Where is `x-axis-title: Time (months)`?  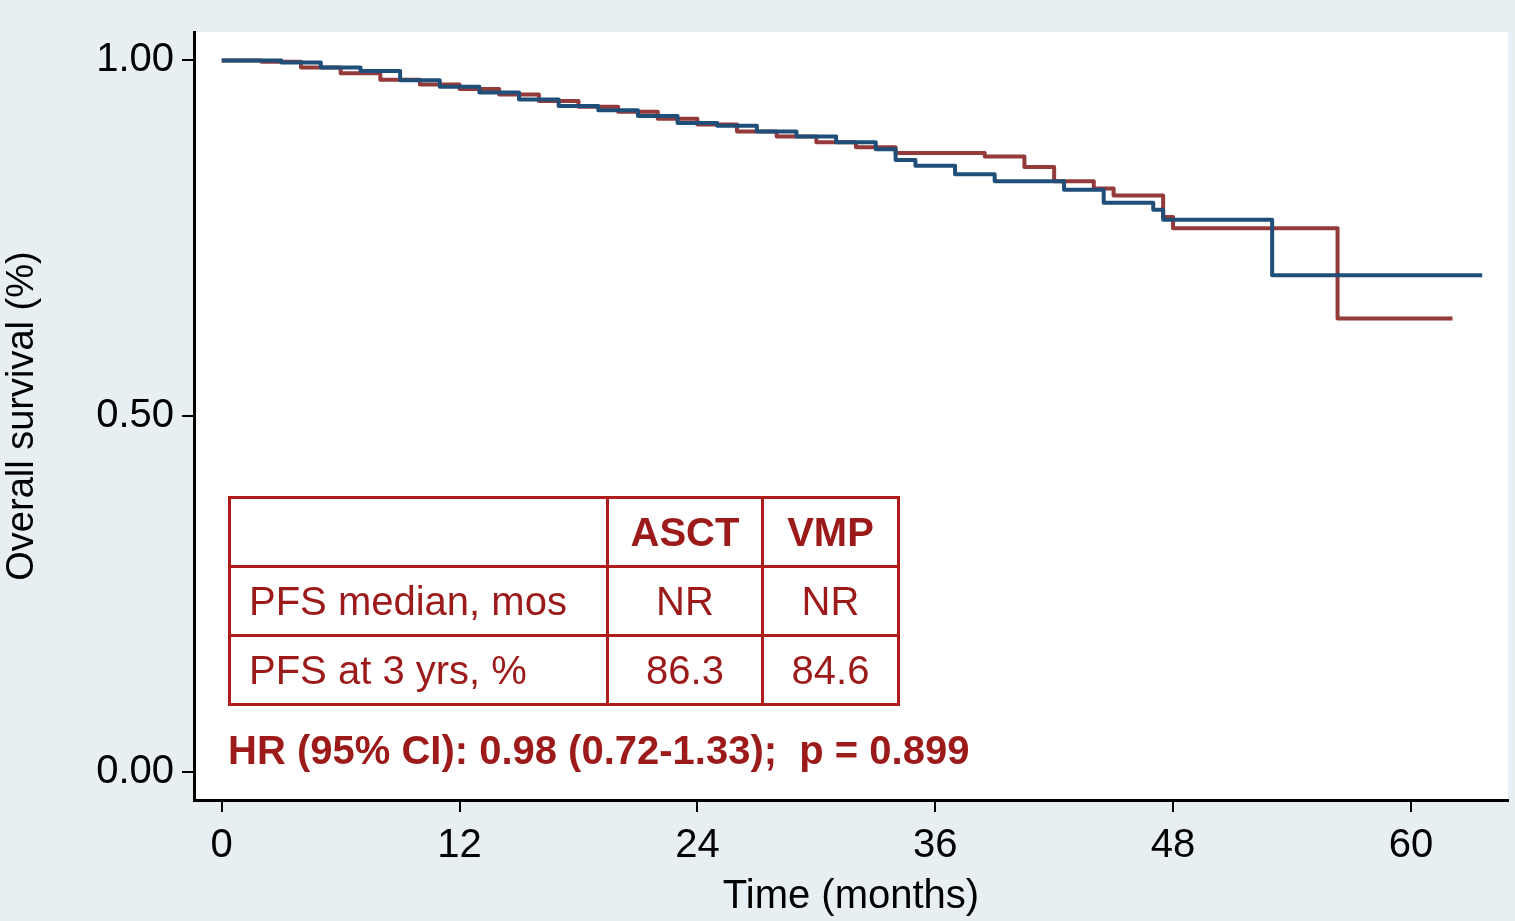 x-axis-title: Time (months) is located at coordinates (851, 894).